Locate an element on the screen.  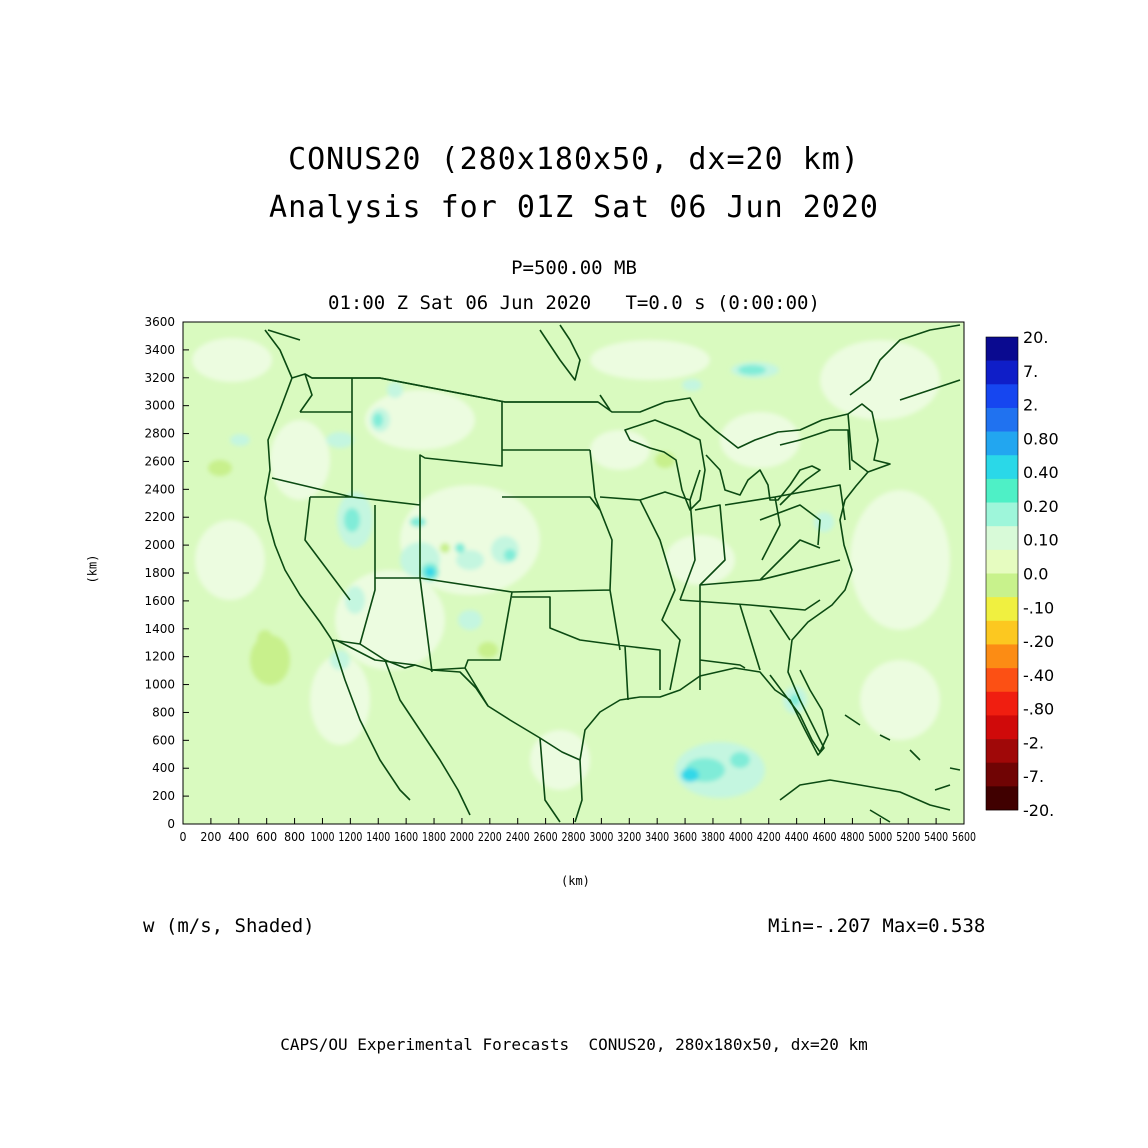
y-tick-label: 3000 is located at coordinates (159, 406).